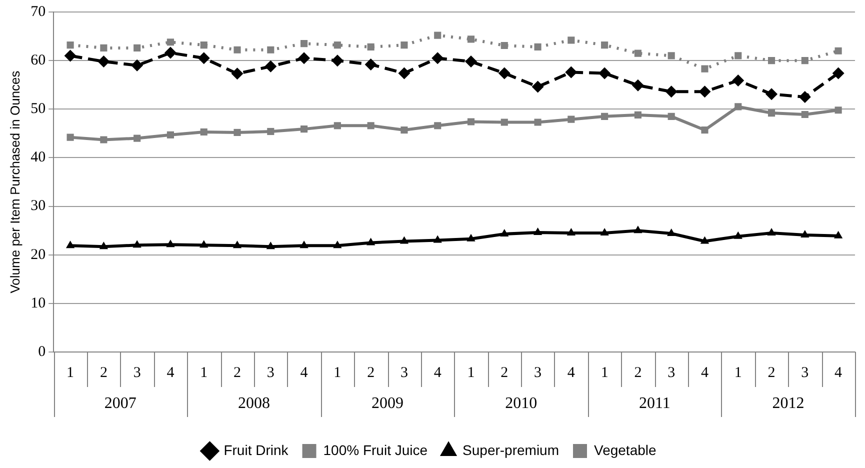 This screenshot has width=865, height=468. What do you see at coordinates (38, 109) in the screenshot?
I see `y-tick-label: 50` at bounding box center [38, 109].